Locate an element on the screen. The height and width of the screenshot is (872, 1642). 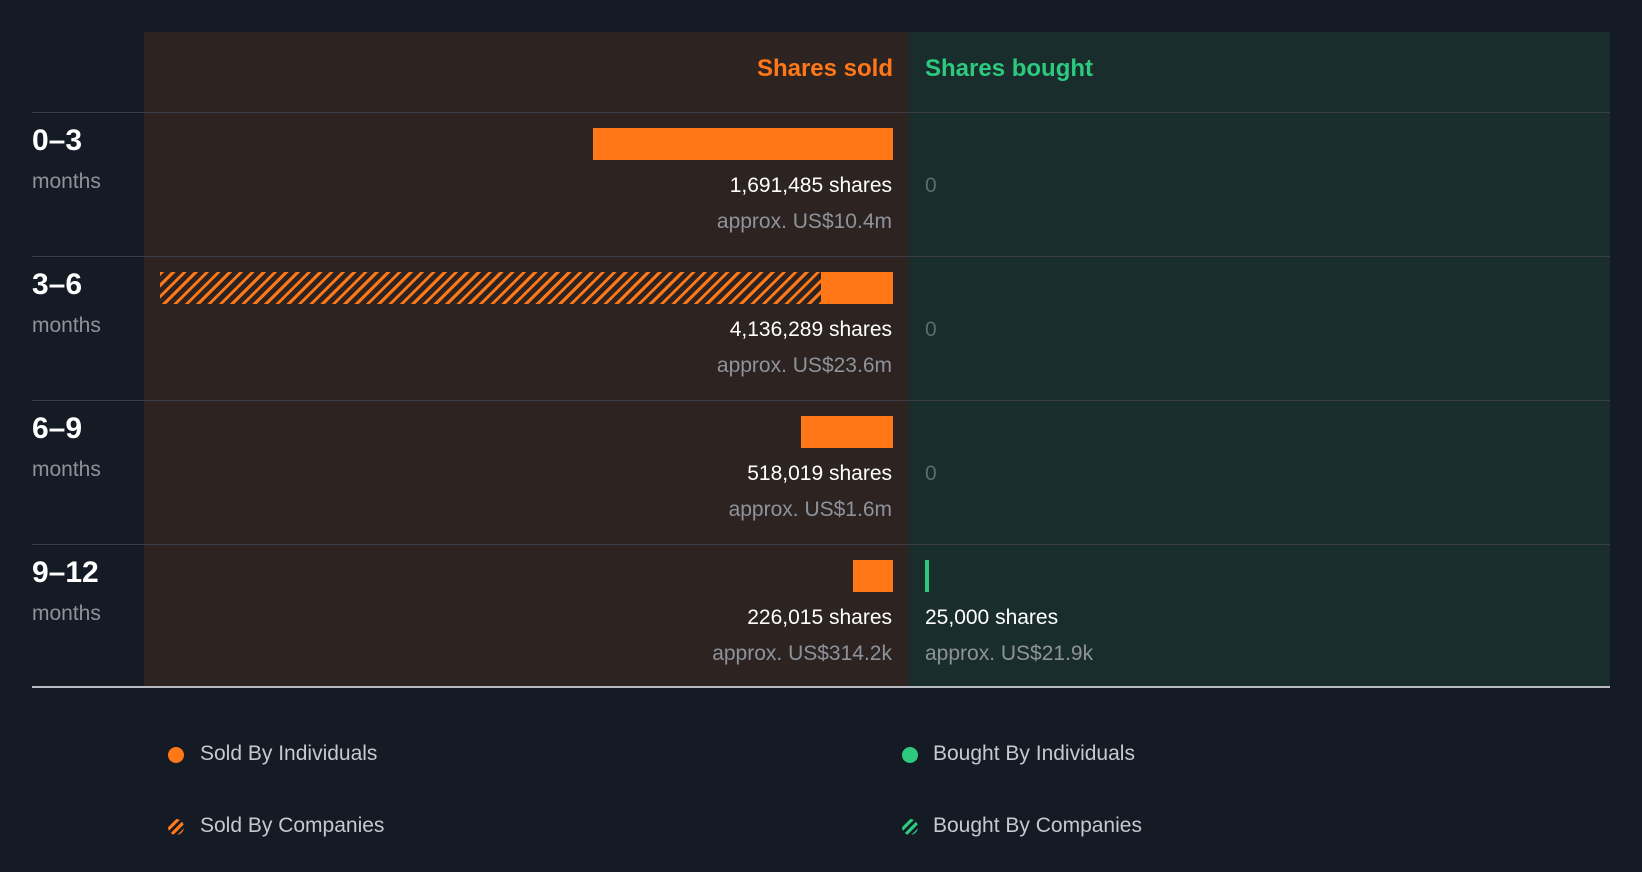
sold-shares: 518,019 shares is located at coordinates (819, 473).